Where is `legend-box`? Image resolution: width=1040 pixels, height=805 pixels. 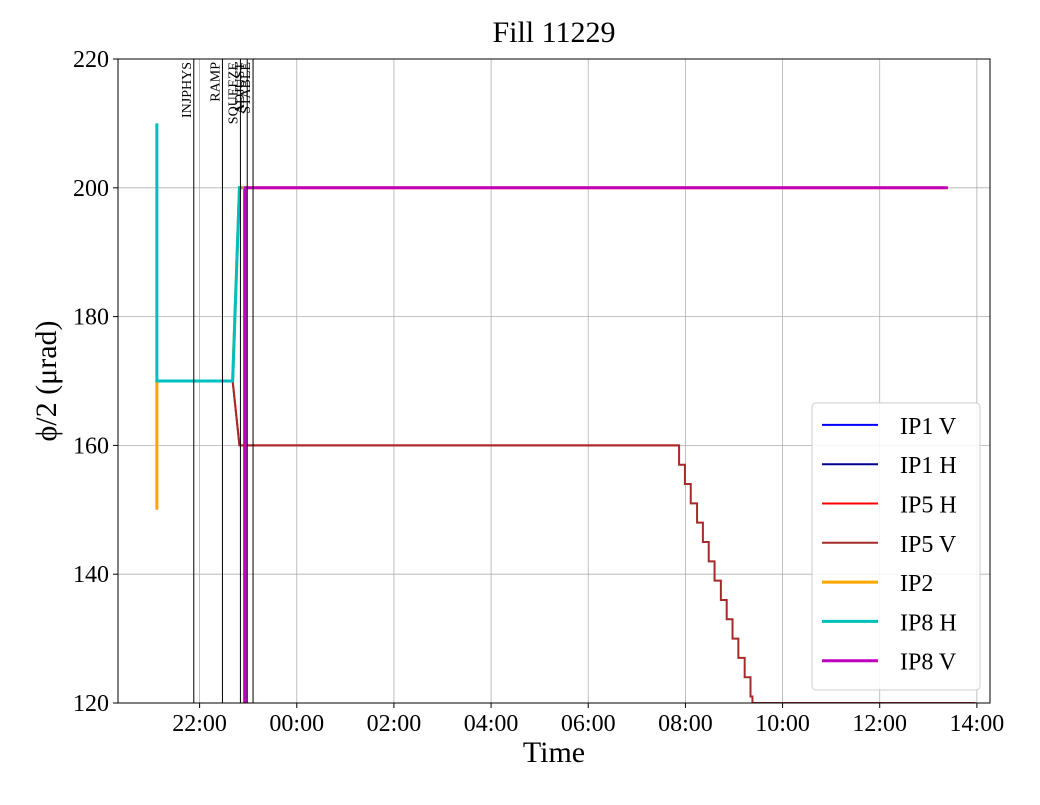 legend-box is located at coordinates (896, 546).